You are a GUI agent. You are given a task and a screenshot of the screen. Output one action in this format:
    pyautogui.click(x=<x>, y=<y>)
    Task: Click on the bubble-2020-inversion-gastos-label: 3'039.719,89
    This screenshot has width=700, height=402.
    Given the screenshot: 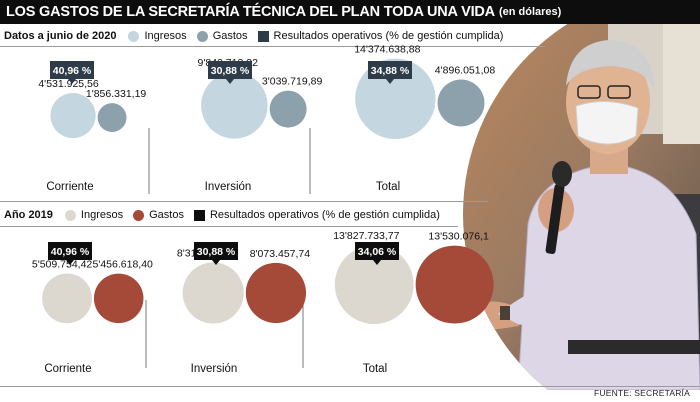 What is the action you would take?
    pyautogui.click(x=292, y=82)
    